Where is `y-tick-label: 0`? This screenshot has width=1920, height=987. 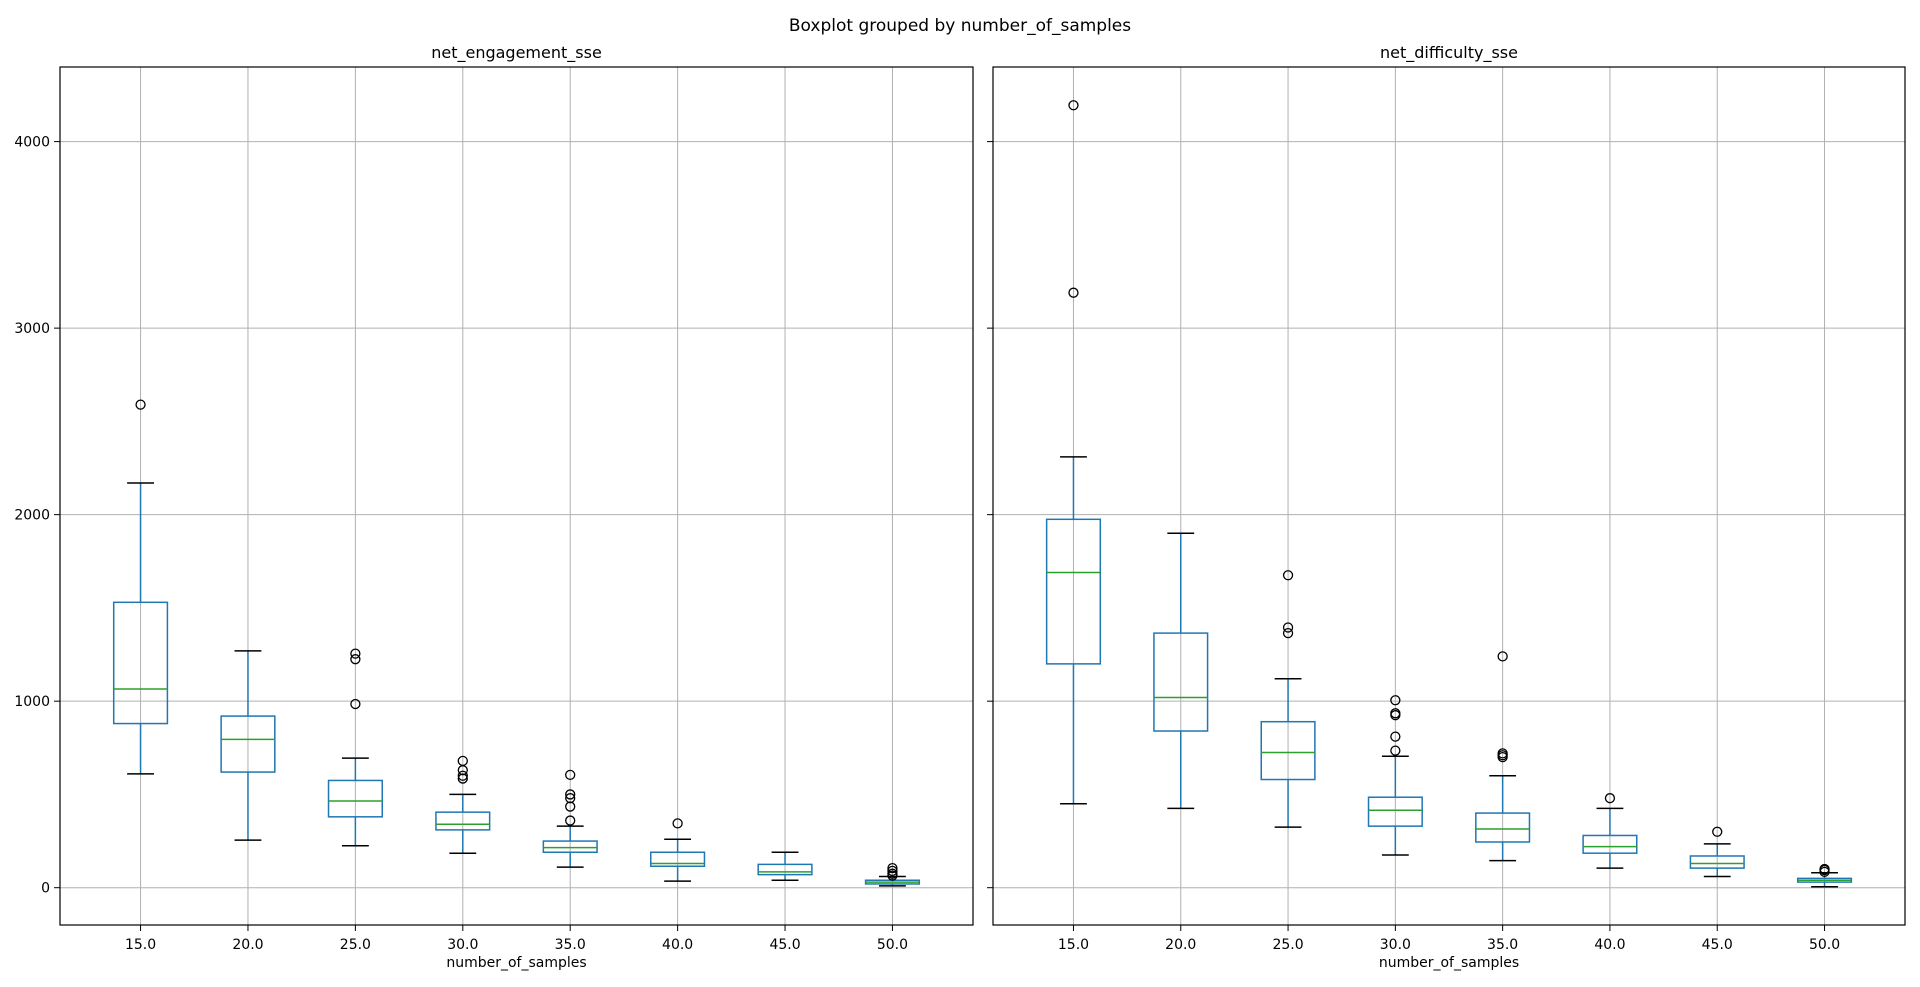 y-tick-label: 0 is located at coordinates (45, 889).